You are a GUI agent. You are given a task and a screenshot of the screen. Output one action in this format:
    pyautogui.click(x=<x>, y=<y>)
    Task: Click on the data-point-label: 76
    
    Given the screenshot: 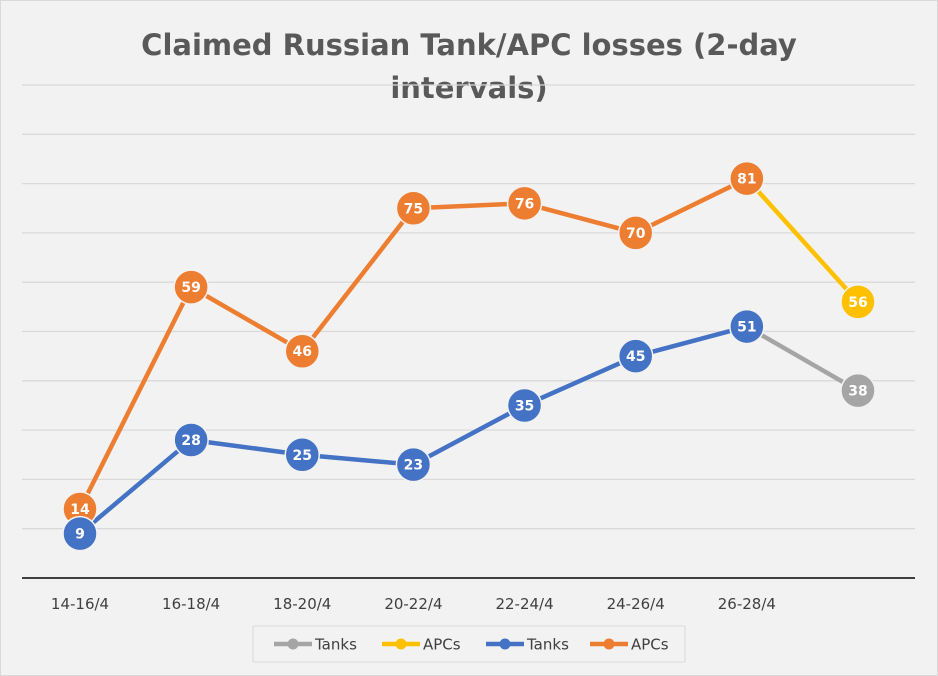 What is the action you would take?
    pyautogui.click(x=524, y=204)
    